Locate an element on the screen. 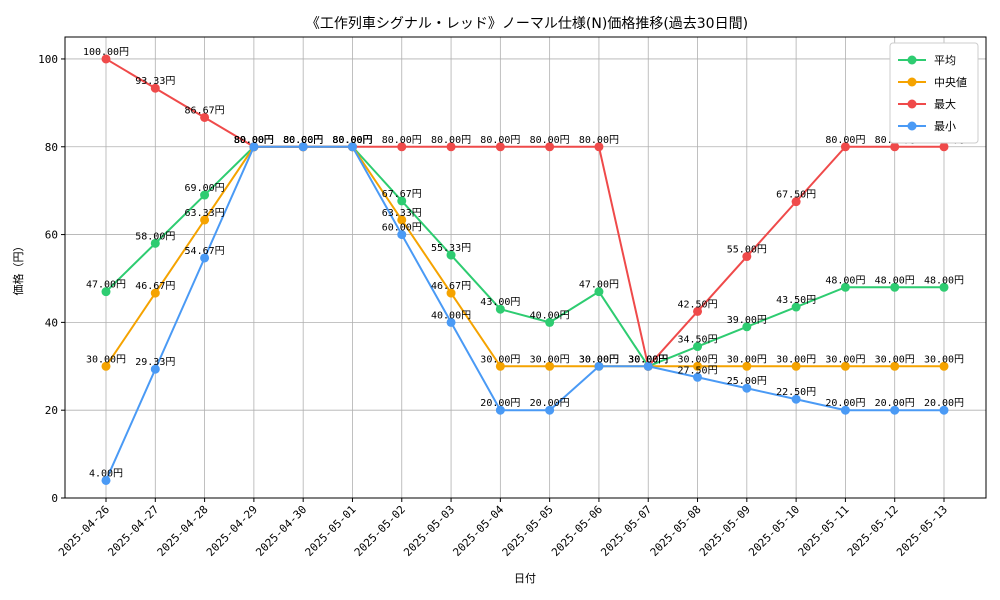  legend-box is located at coordinates (934, 93).